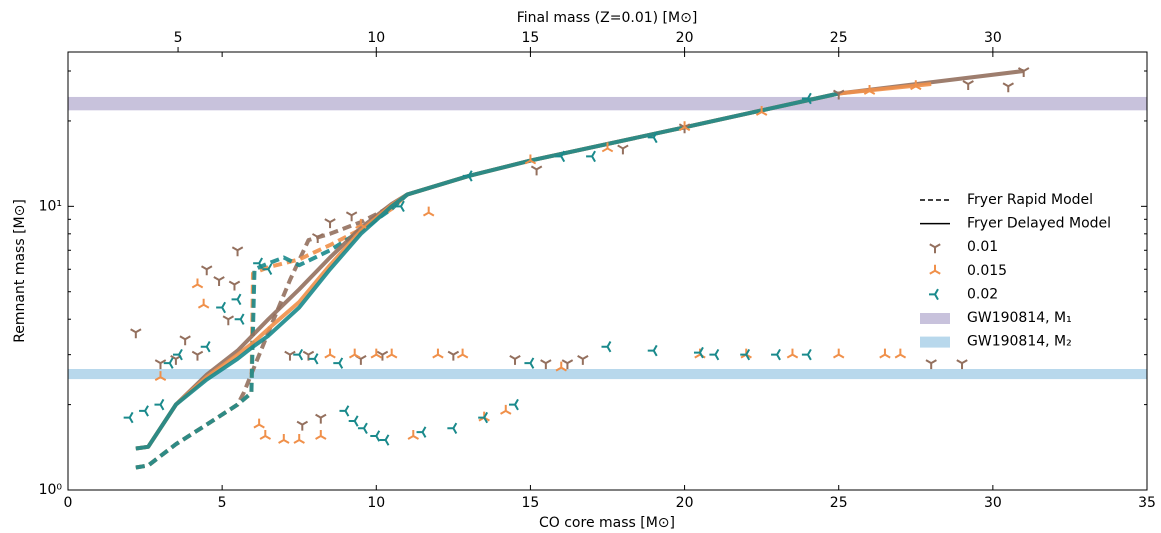 This screenshot has width=1161, height=533. I want to click on top-tick-label: 10, so click(376, 38).